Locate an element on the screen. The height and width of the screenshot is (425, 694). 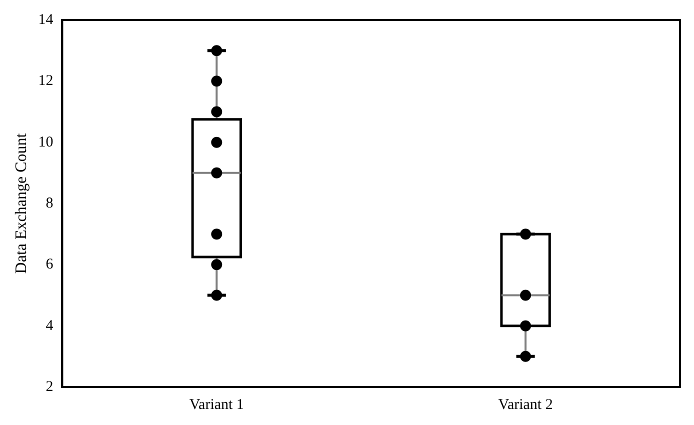
y-tick-label: 2 is located at coordinates (50, 386).